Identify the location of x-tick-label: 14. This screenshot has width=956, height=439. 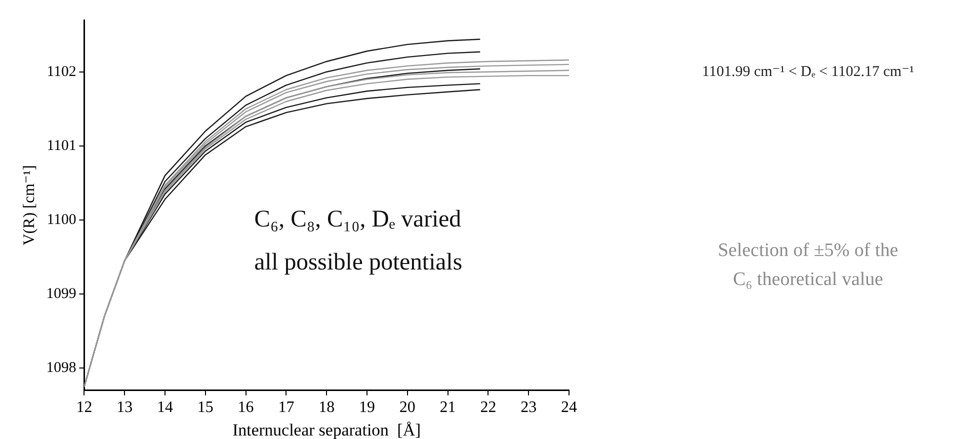
(165, 407).